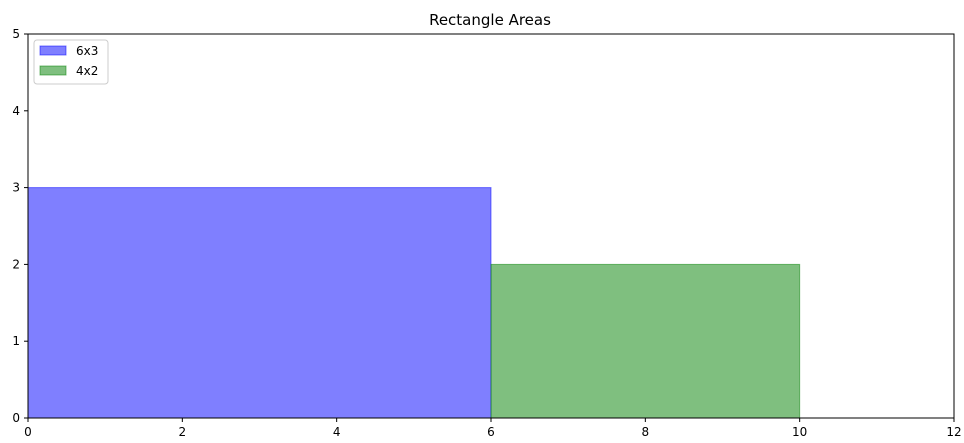 The image size is (964, 443). Describe the element at coordinates (16, 34) in the screenshot. I see `y-tick-label: 5` at that location.